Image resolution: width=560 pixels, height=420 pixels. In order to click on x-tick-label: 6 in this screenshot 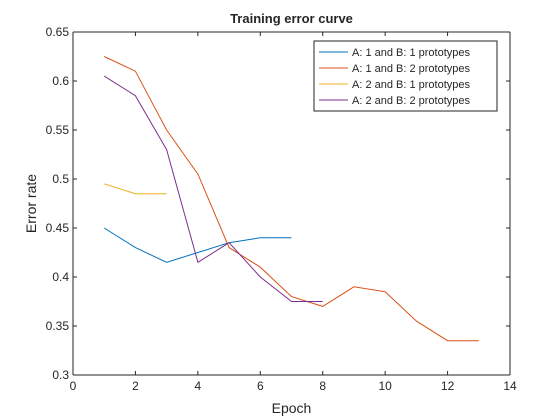, I will do `click(260, 386)`.